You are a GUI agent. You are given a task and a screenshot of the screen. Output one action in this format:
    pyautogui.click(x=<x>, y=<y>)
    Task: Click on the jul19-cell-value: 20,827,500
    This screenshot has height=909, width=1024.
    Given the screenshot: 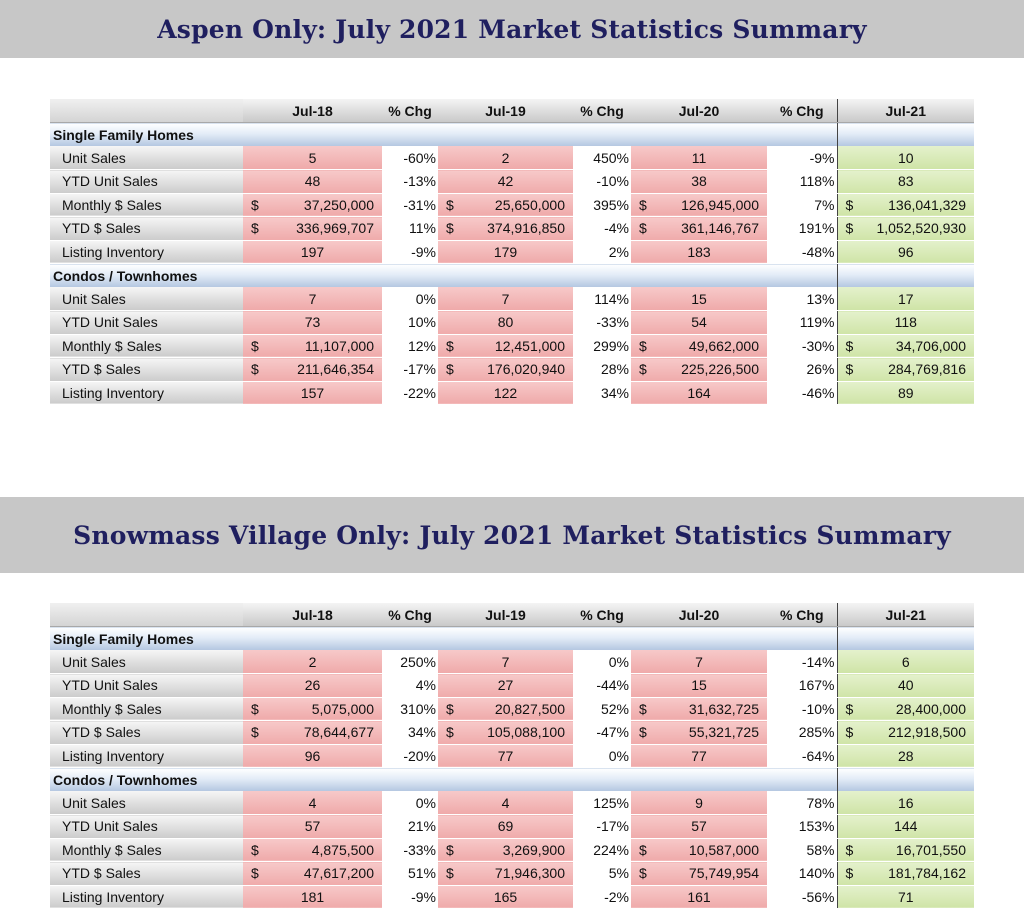 What is the action you would take?
    pyautogui.click(x=529, y=708)
    